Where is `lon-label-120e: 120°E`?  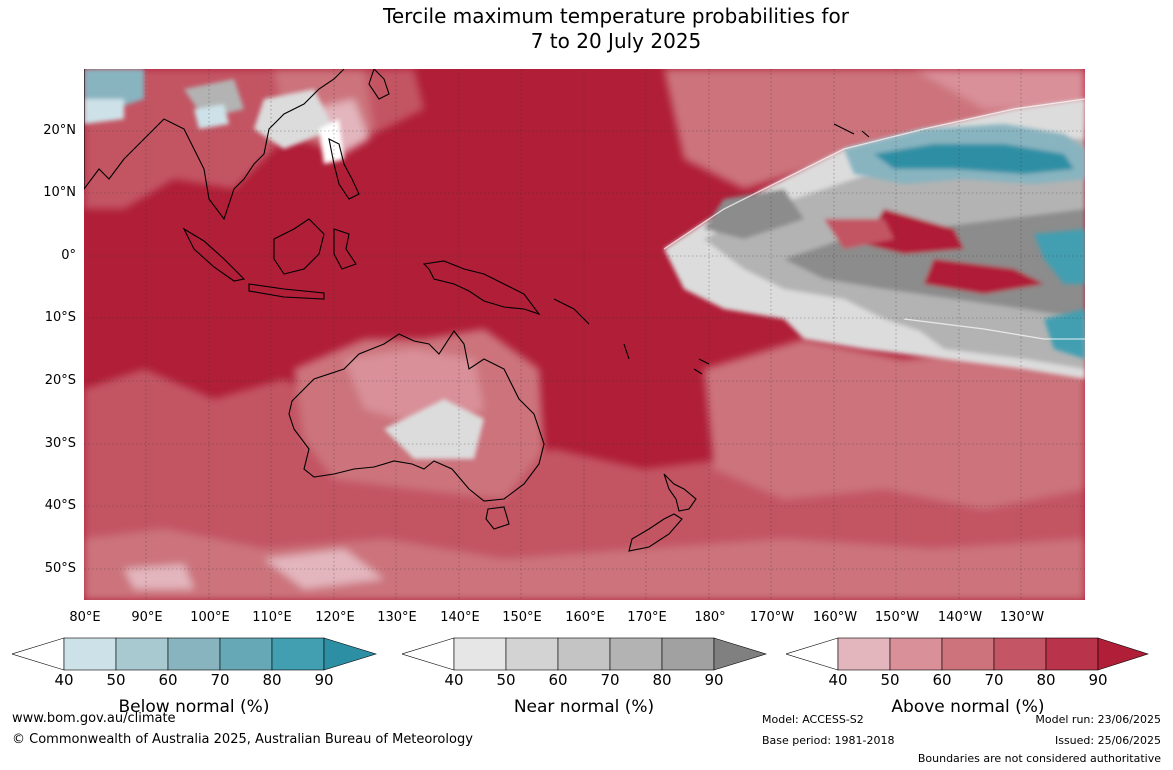
lon-label-120e: 120°E is located at coordinates (335, 617).